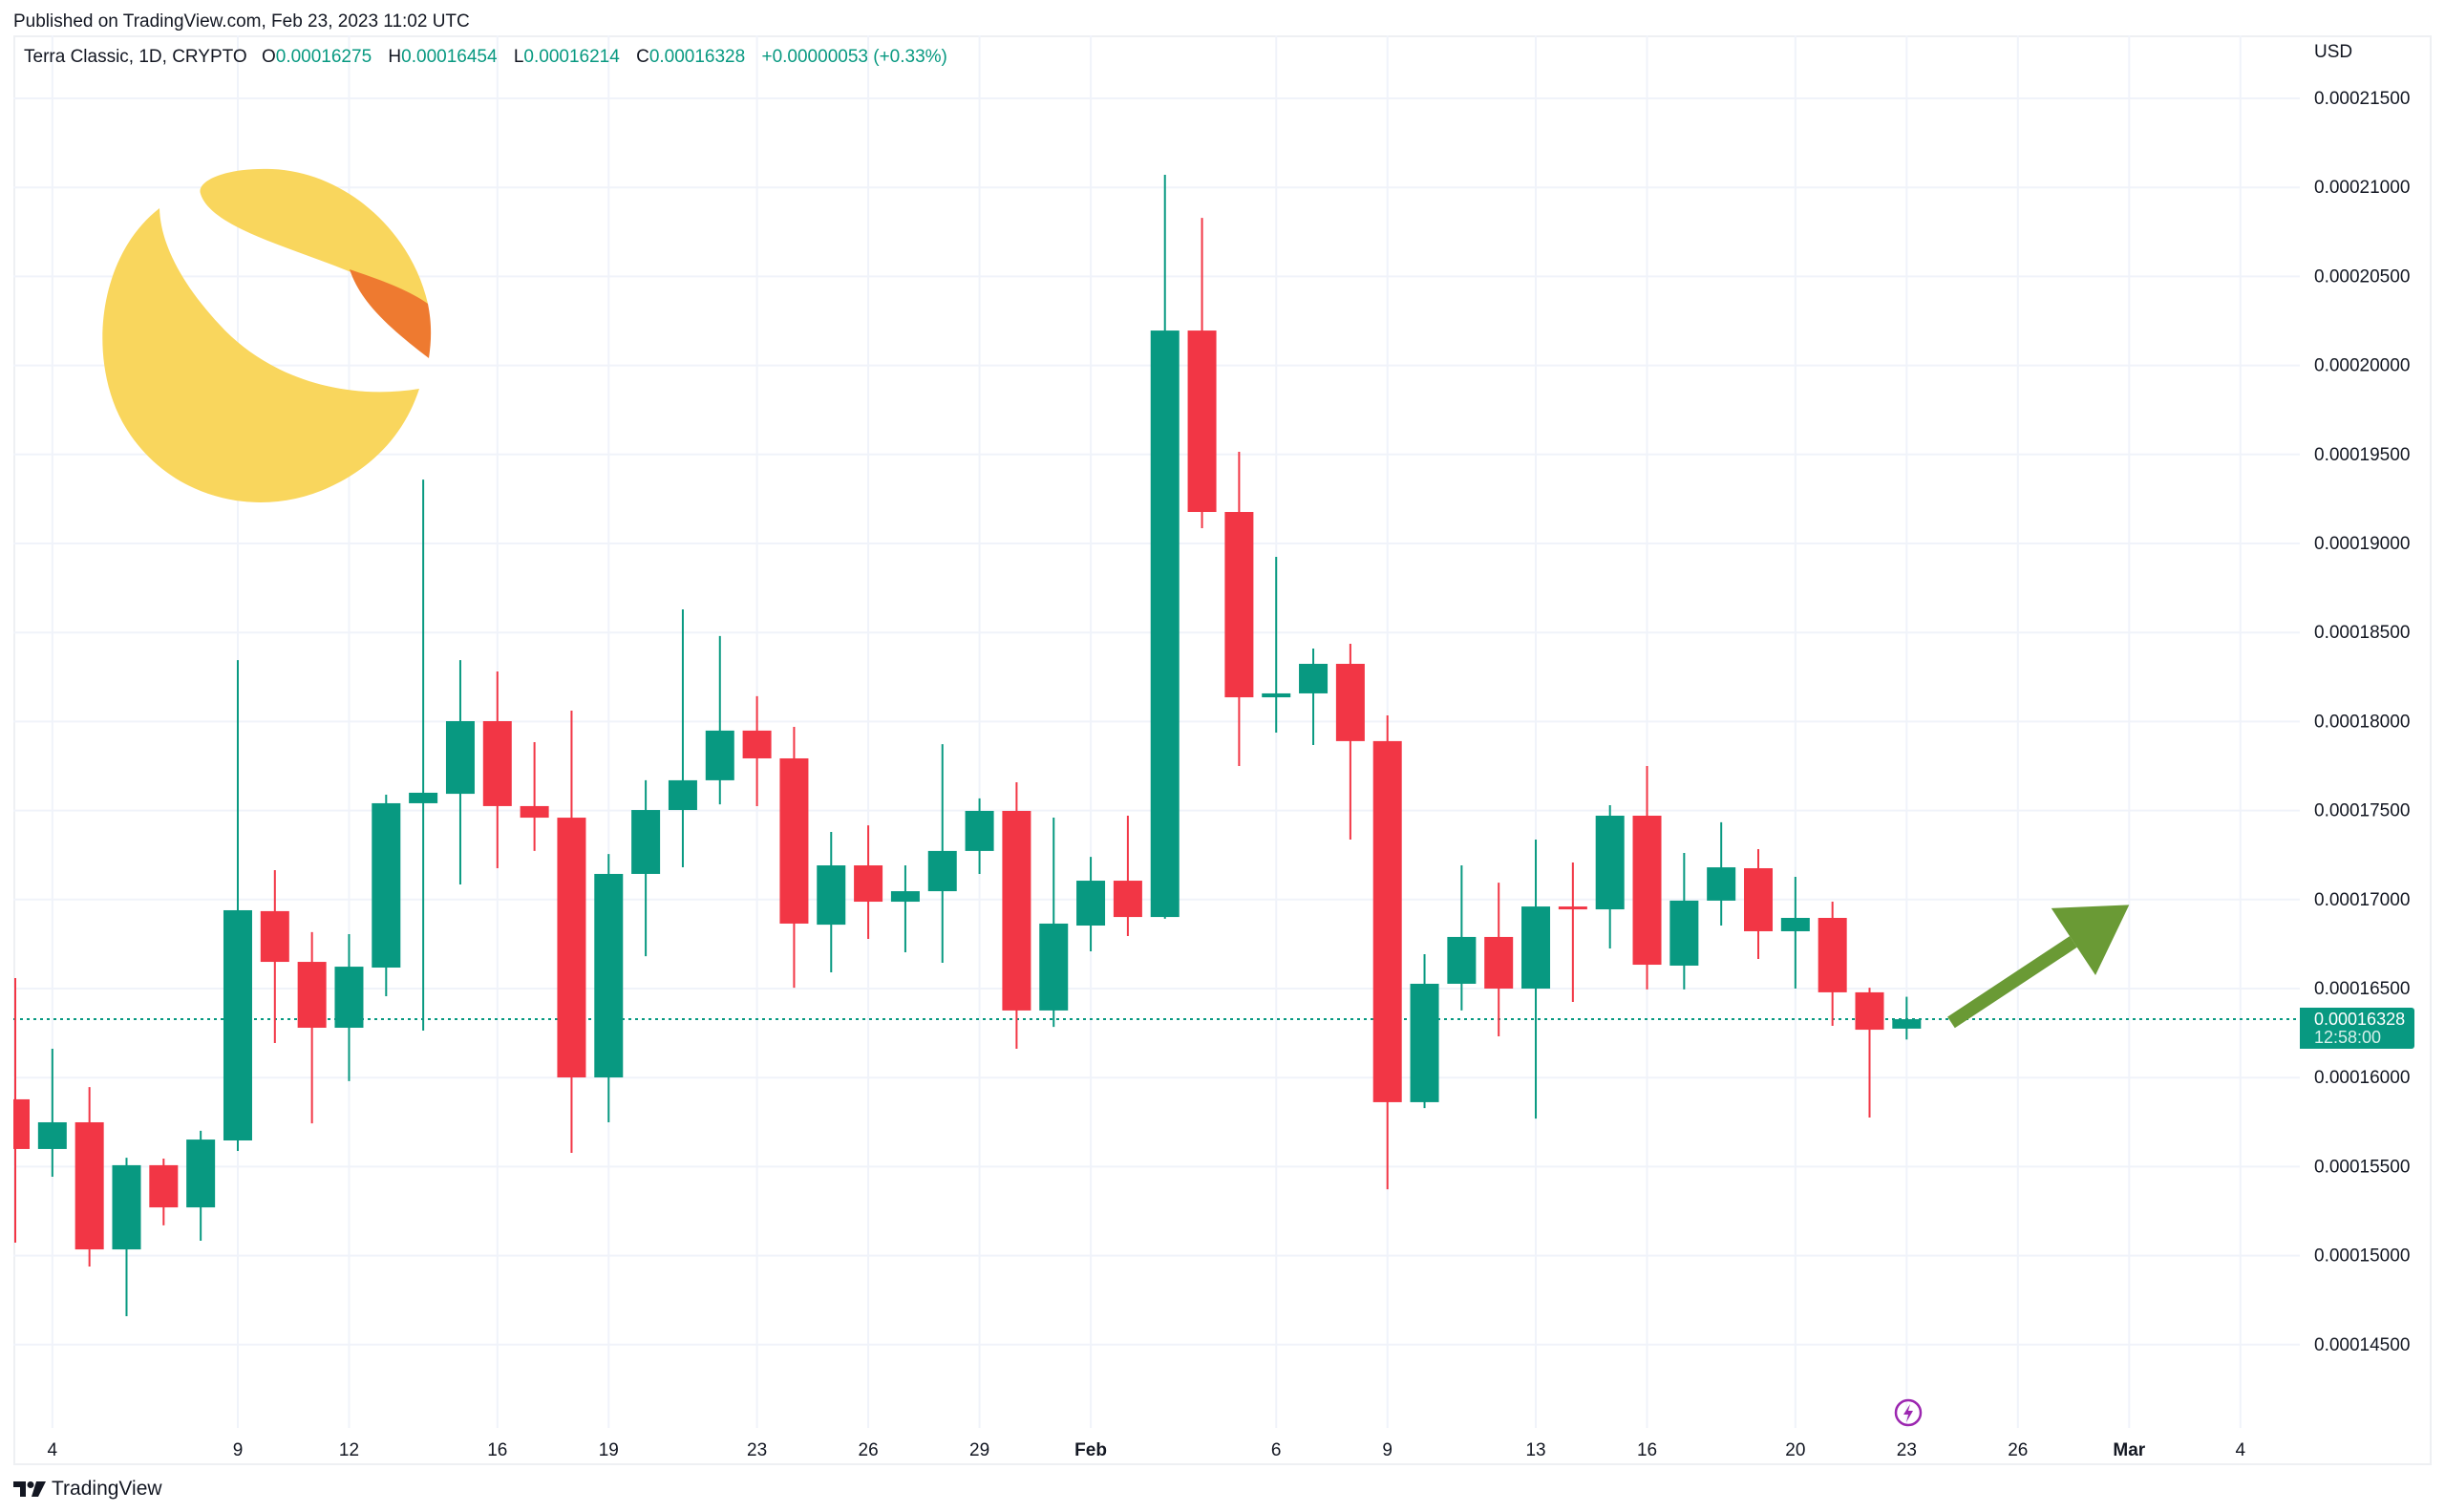  I want to click on tradingview-logo-icon, so click(29, 1489).